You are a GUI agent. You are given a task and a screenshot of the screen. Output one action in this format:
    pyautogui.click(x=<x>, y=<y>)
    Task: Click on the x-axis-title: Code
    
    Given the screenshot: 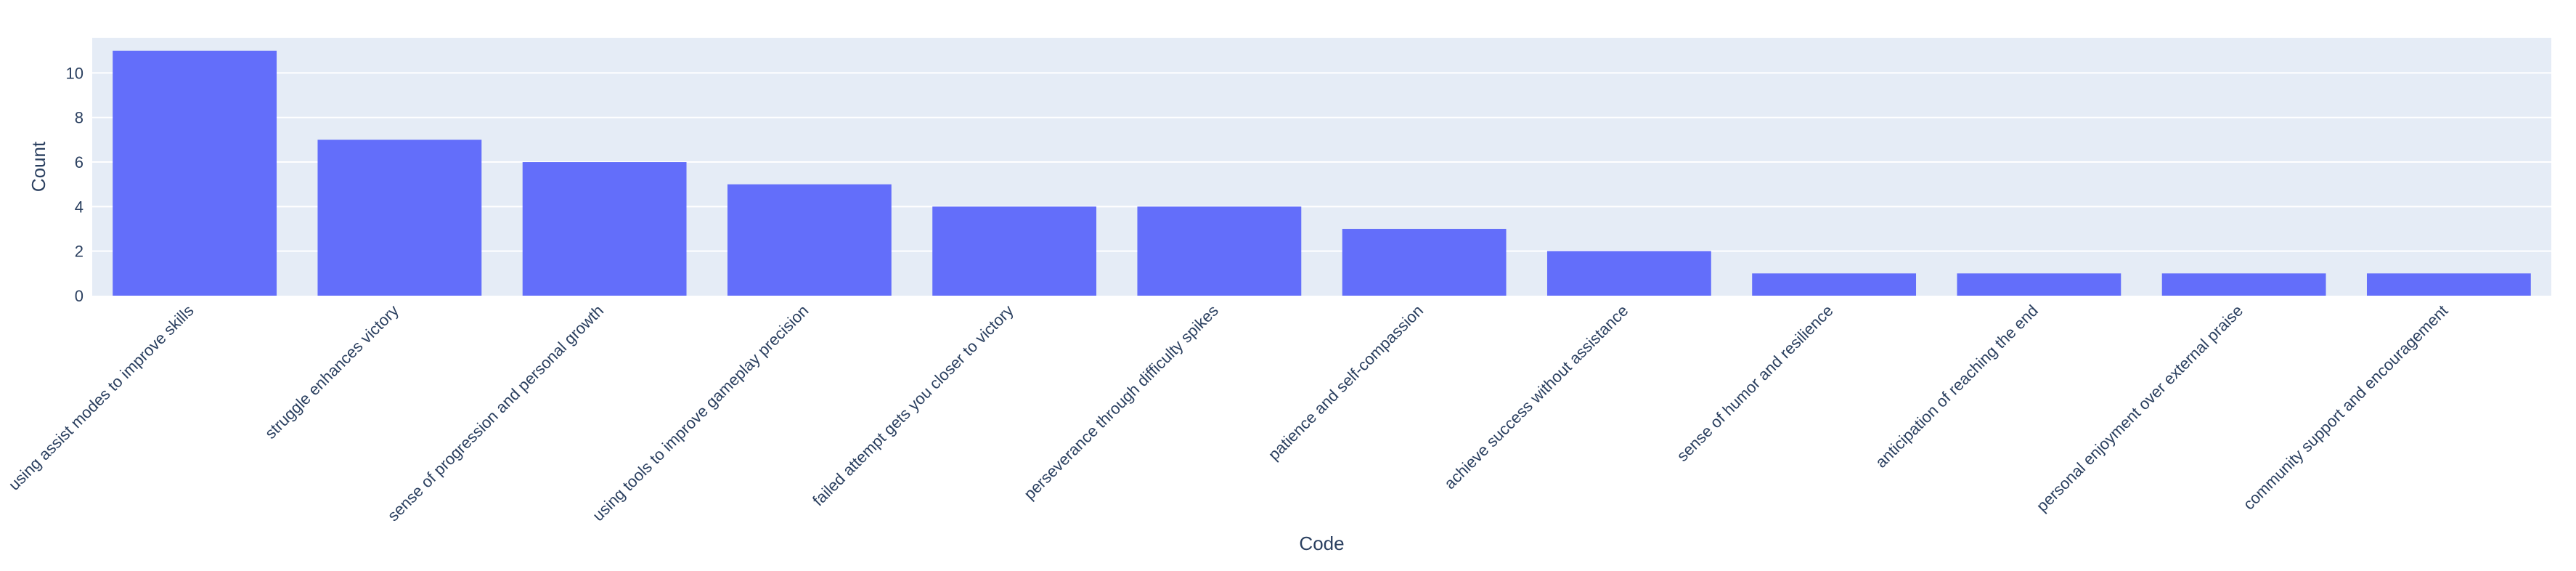 What is the action you would take?
    pyautogui.click(x=1321, y=543)
    